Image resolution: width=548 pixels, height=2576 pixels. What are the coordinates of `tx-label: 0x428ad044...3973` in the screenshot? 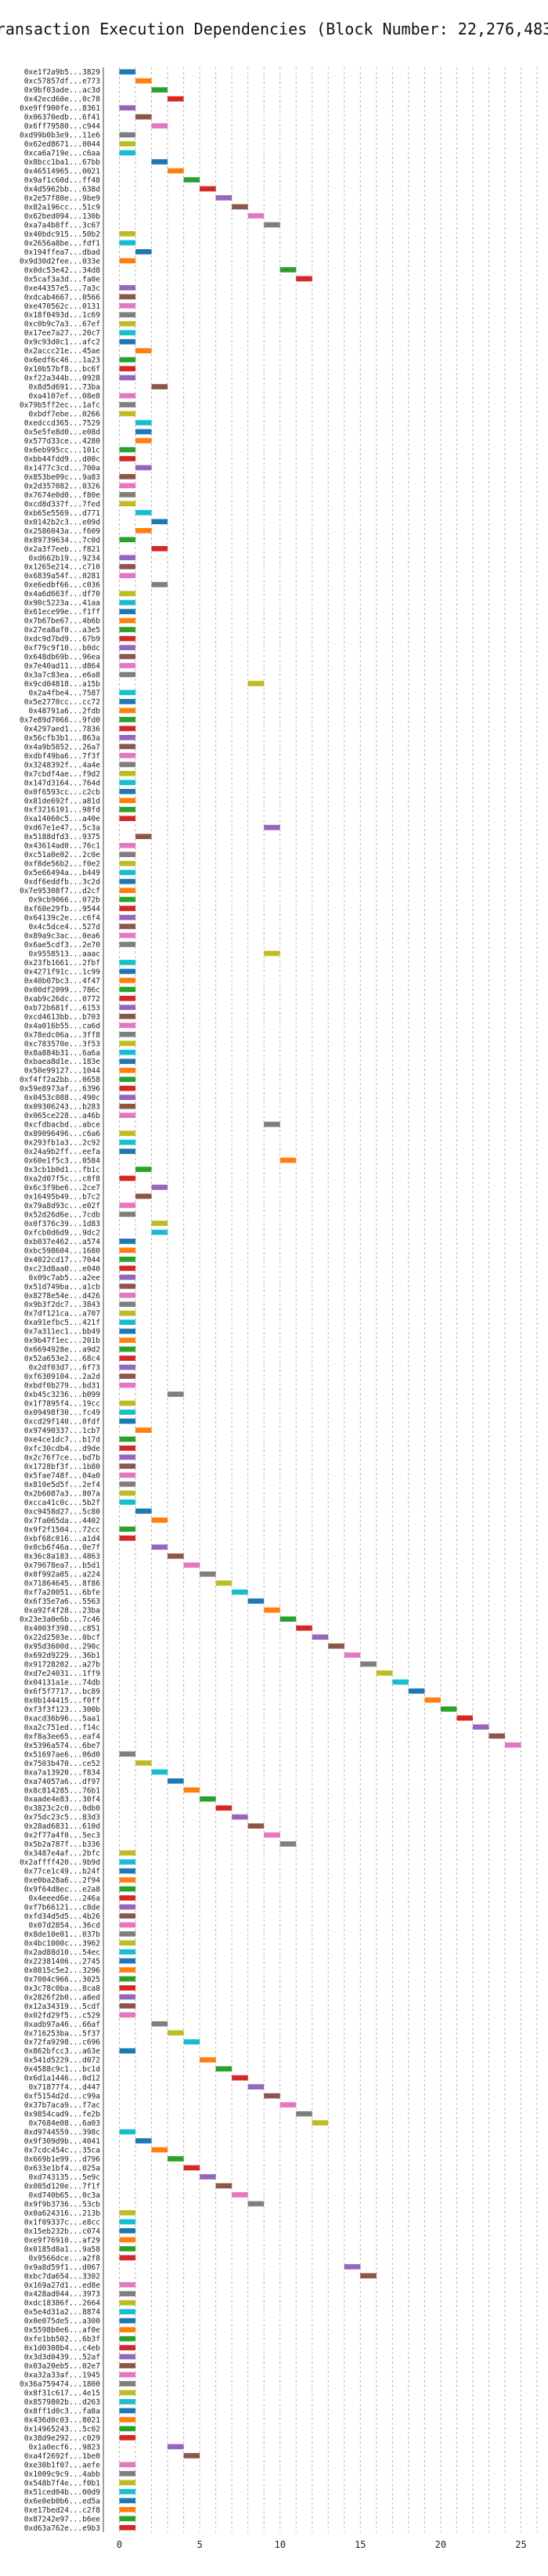 It's located at (62, 2295).